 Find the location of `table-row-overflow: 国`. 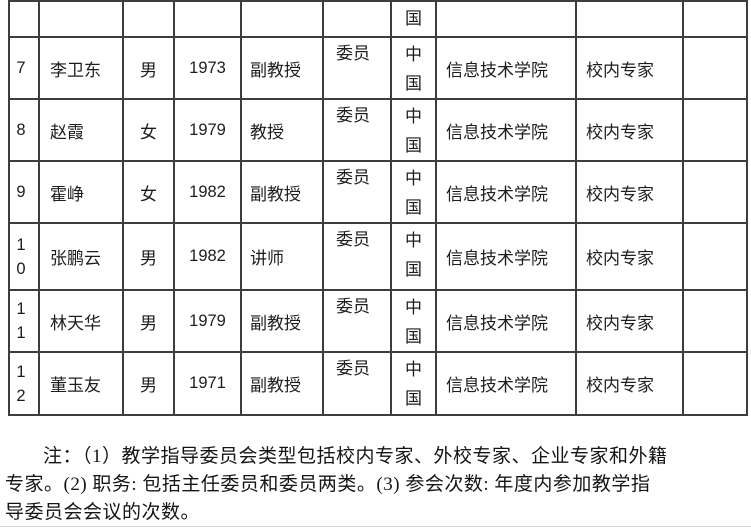

table-row-overflow: 国 is located at coordinates (378, 19).